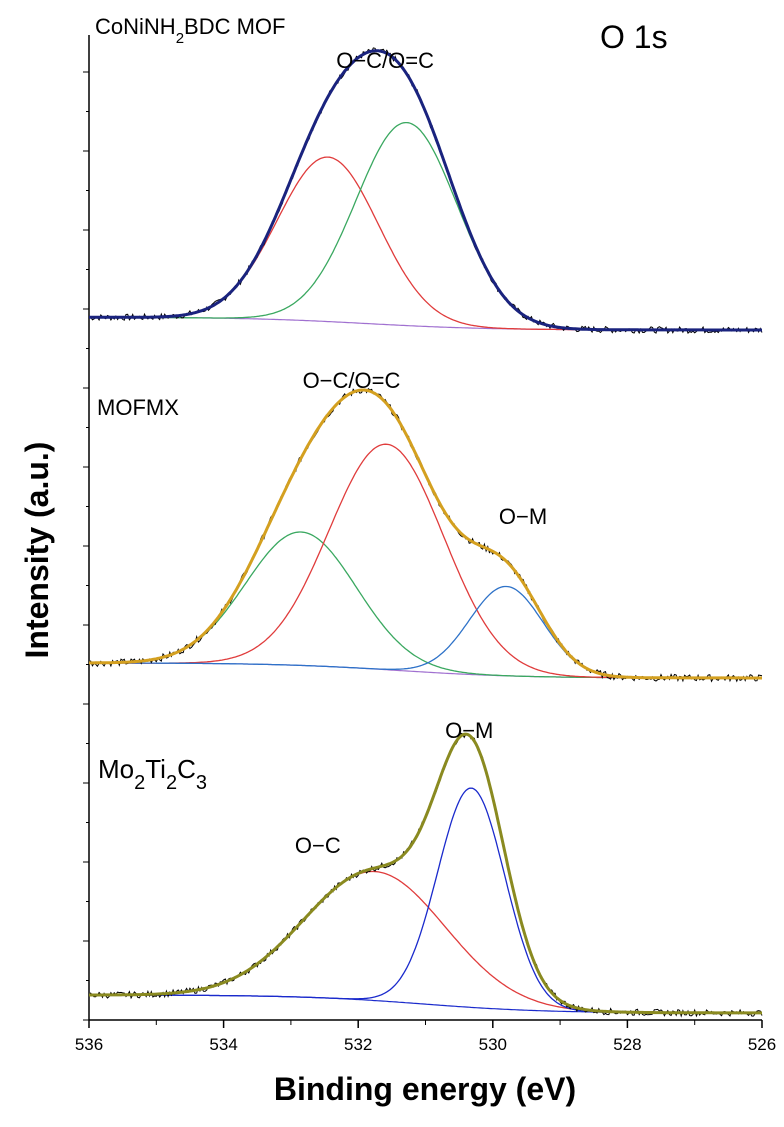 The width and height of the screenshot is (784, 1127). Describe the element at coordinates (89, 1044) in the screenshot. I see `x-tick-label: 536` at that location.